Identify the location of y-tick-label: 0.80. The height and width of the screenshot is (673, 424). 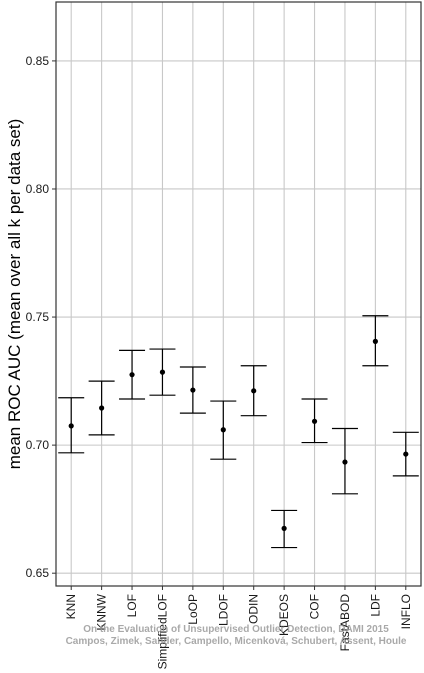
(38, 189).